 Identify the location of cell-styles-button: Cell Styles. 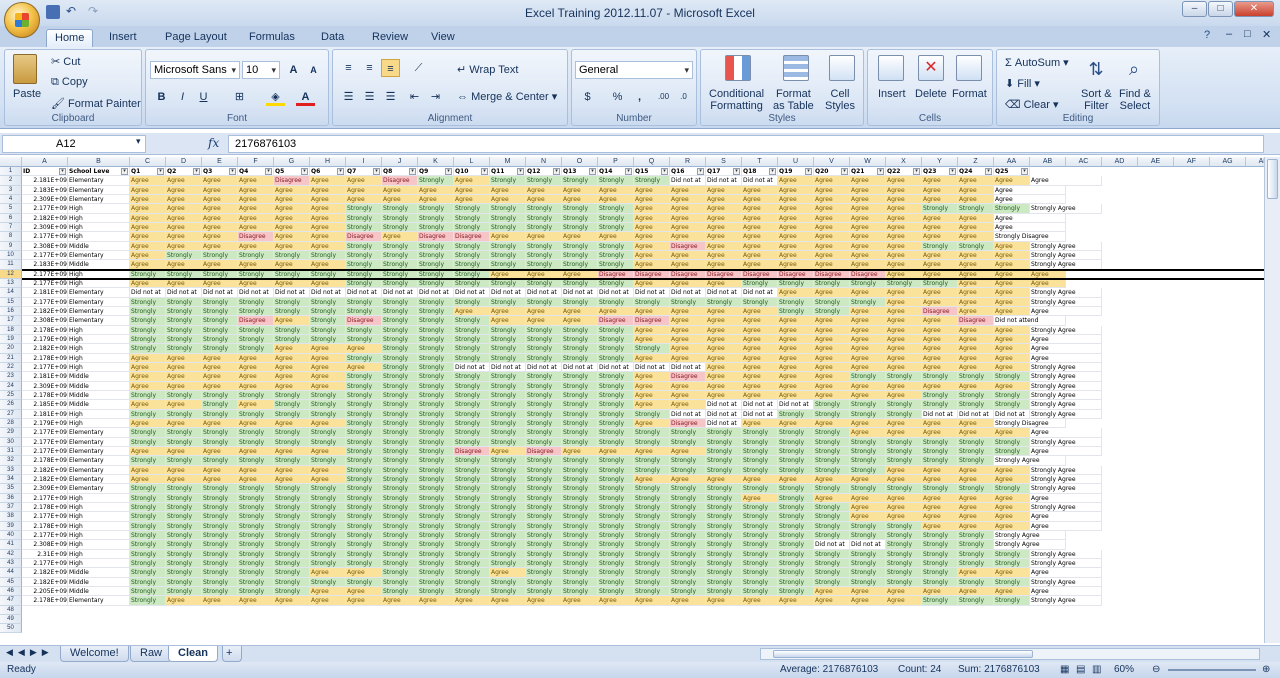
(840, 100).